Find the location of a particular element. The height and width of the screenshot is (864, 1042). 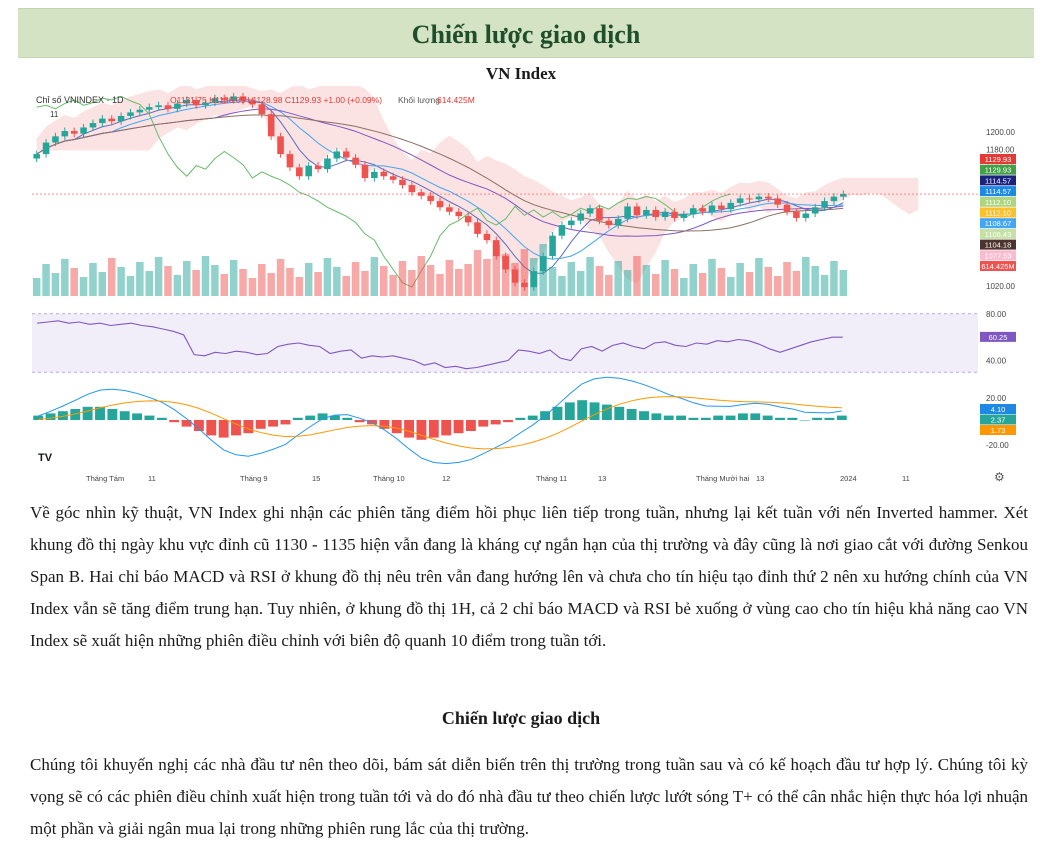

price-label: 1112.10 is located at coordinates (998, 202).